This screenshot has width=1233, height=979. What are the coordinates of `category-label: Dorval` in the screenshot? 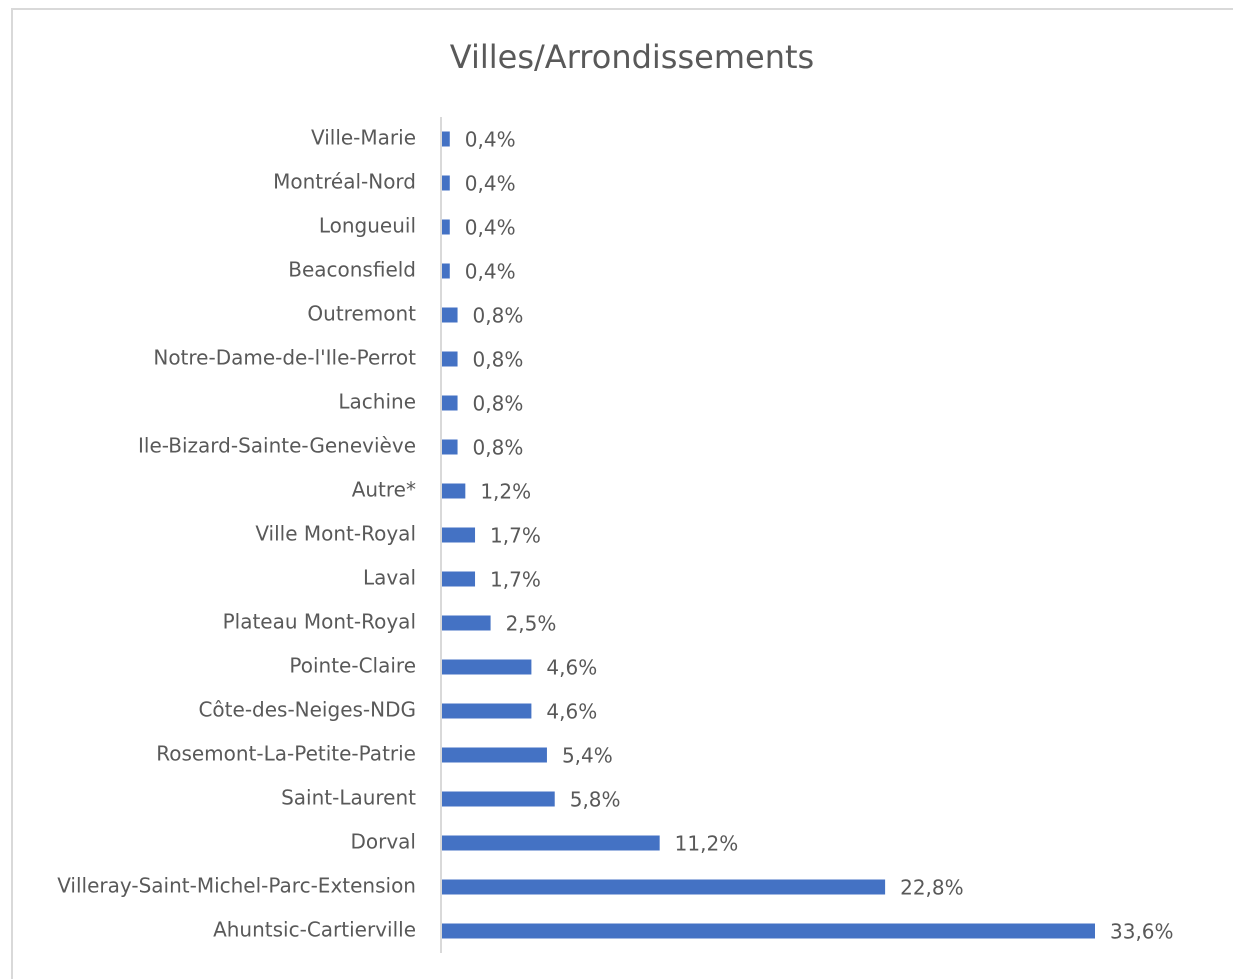 It's located at (383, 842).